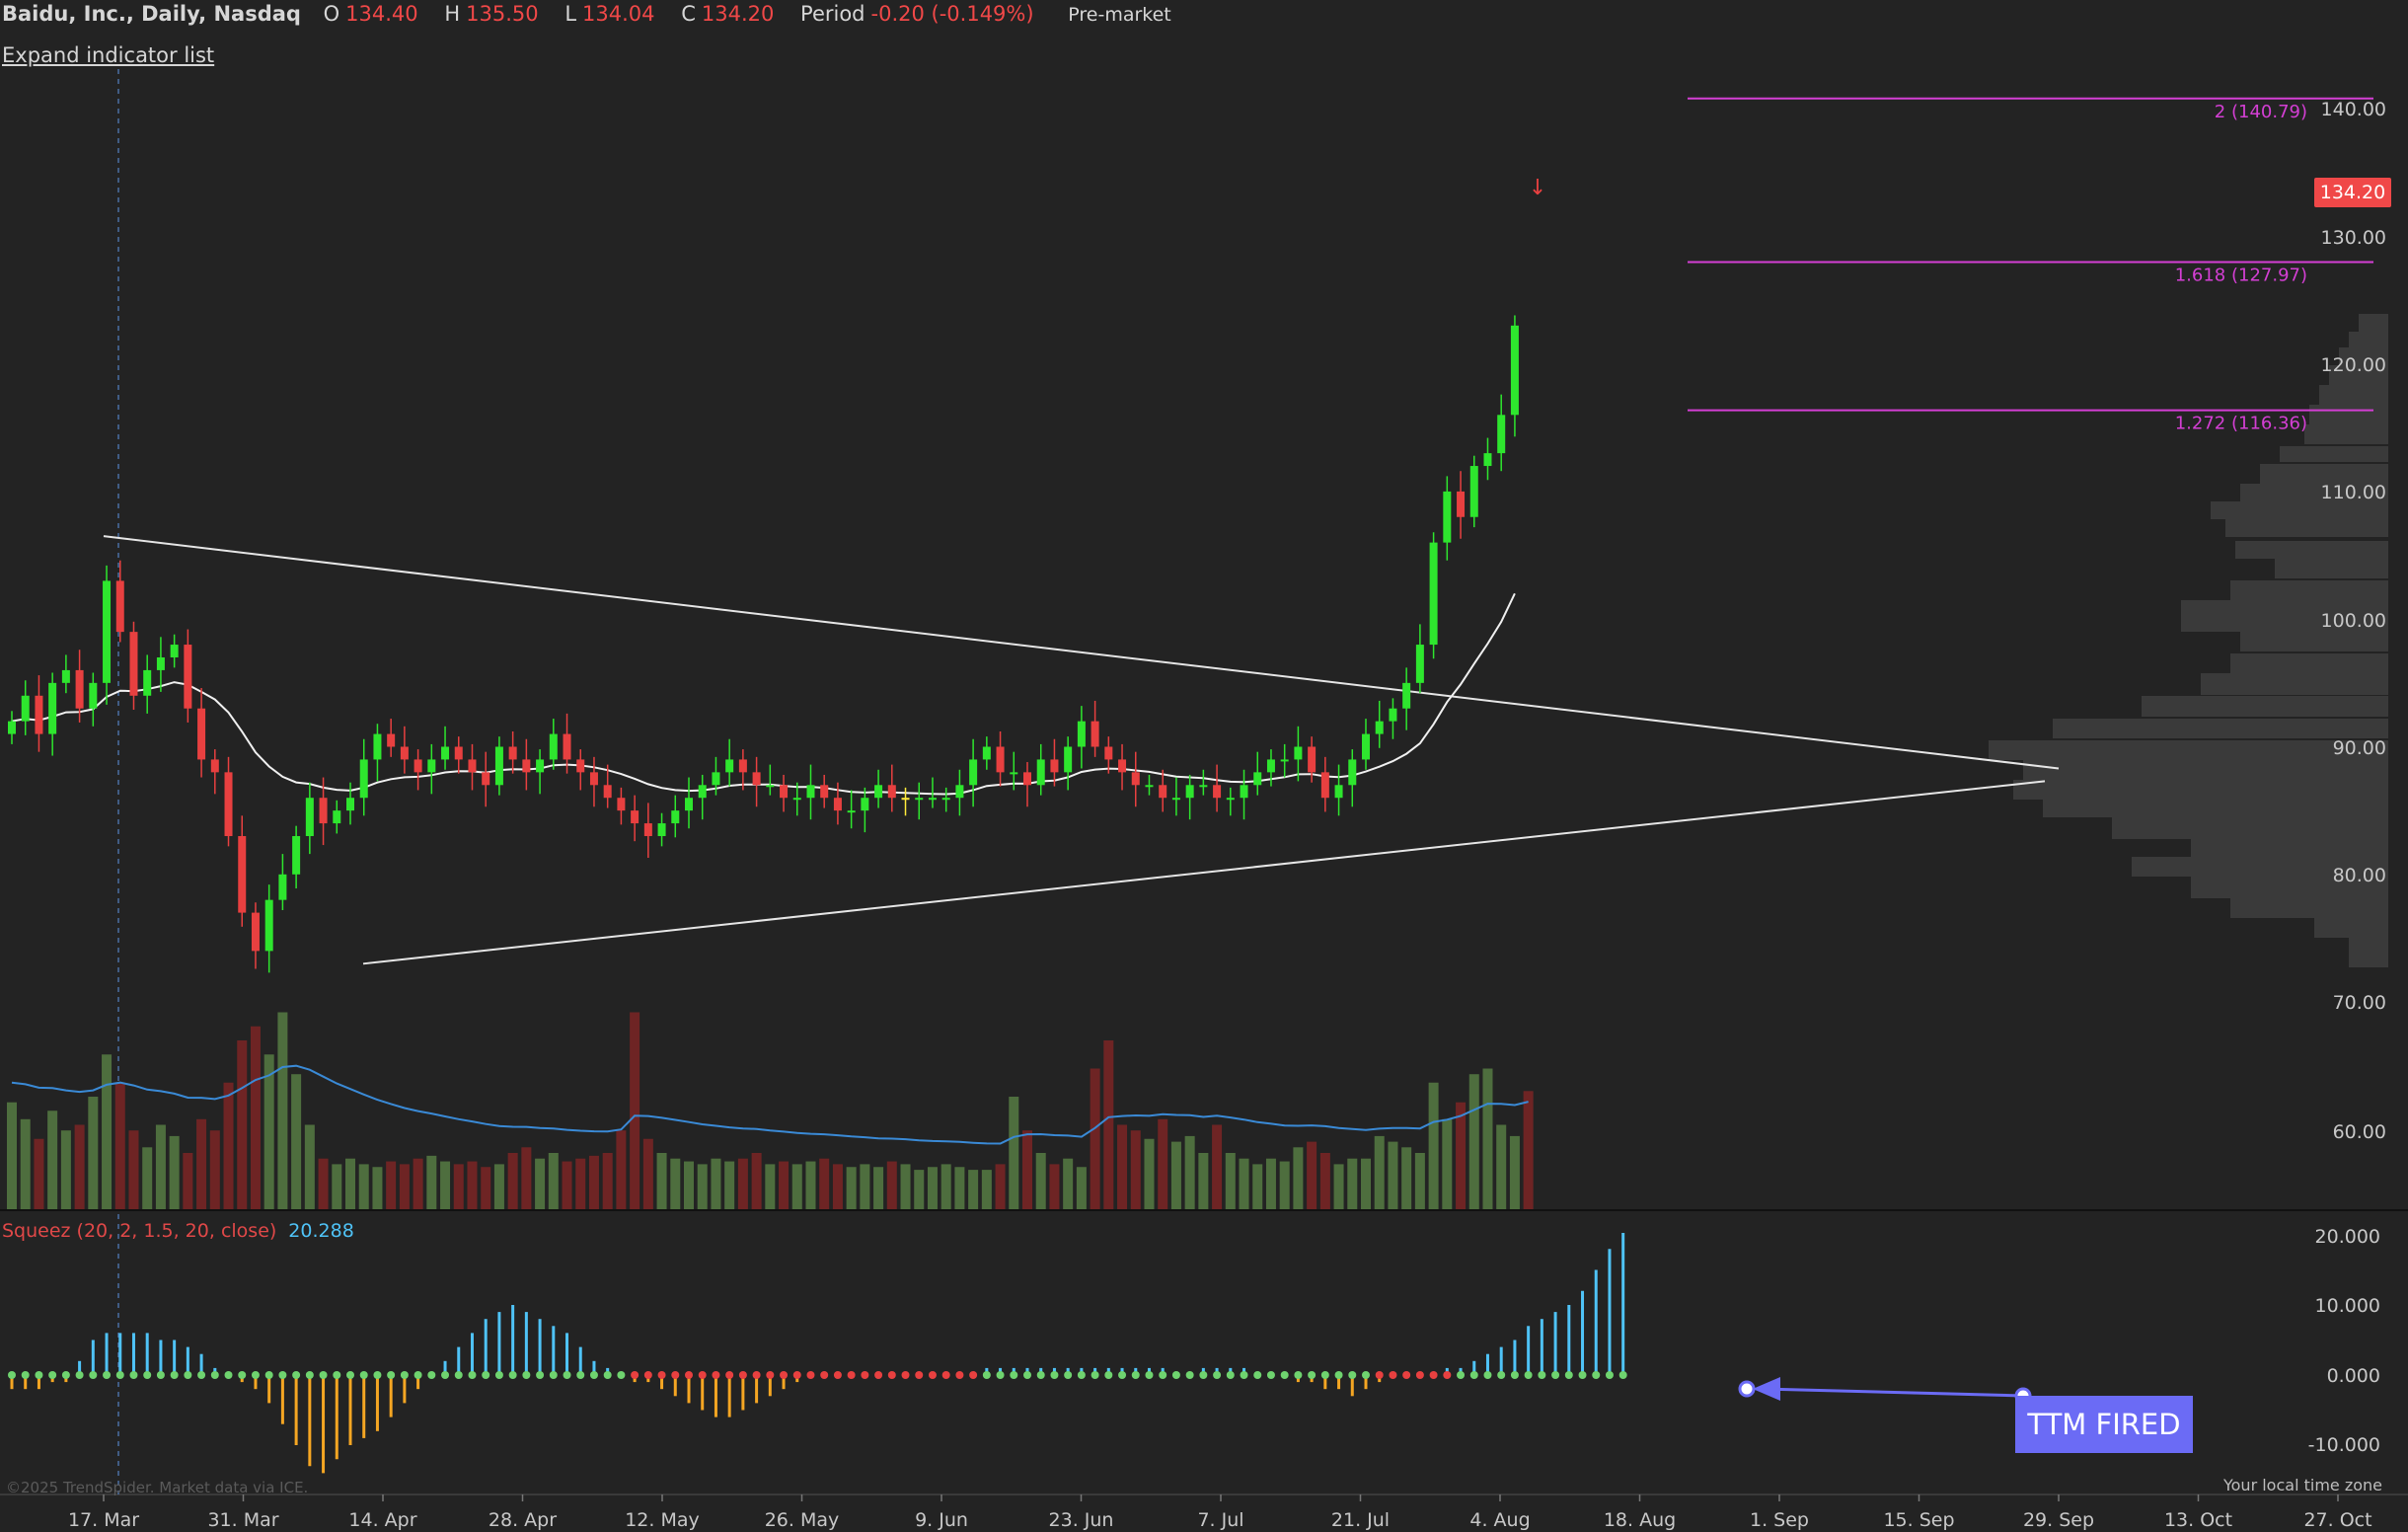 The width and height of the screenshot is (2408, 1532). What do you see at coordinates (942, 1520) in the screenshot?
I see `time-tick-label: 9. Jun` at bounding box center [942, 1520].